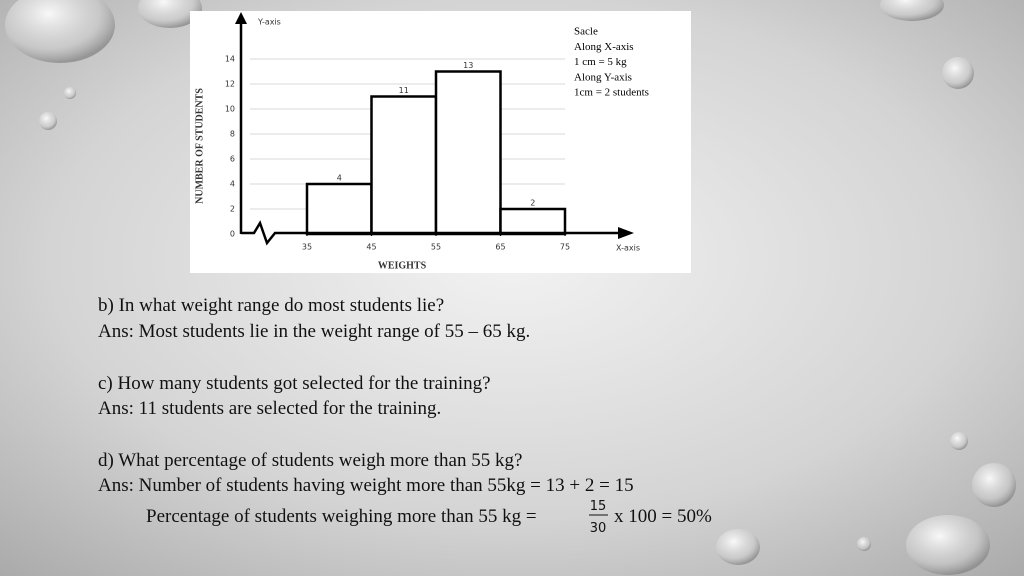 This screenshot has width=1024, height=576. What do you see at coordinates (598, 528) in the screenshot?
I see `fraction-denominator: 30` at bounding box center [598, 528].